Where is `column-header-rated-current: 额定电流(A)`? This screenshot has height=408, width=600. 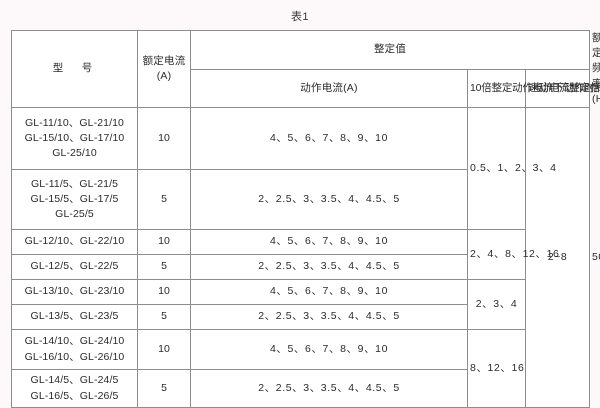 column-header-rated-current: 额定电流(A) is located at coordinates (164, 69).